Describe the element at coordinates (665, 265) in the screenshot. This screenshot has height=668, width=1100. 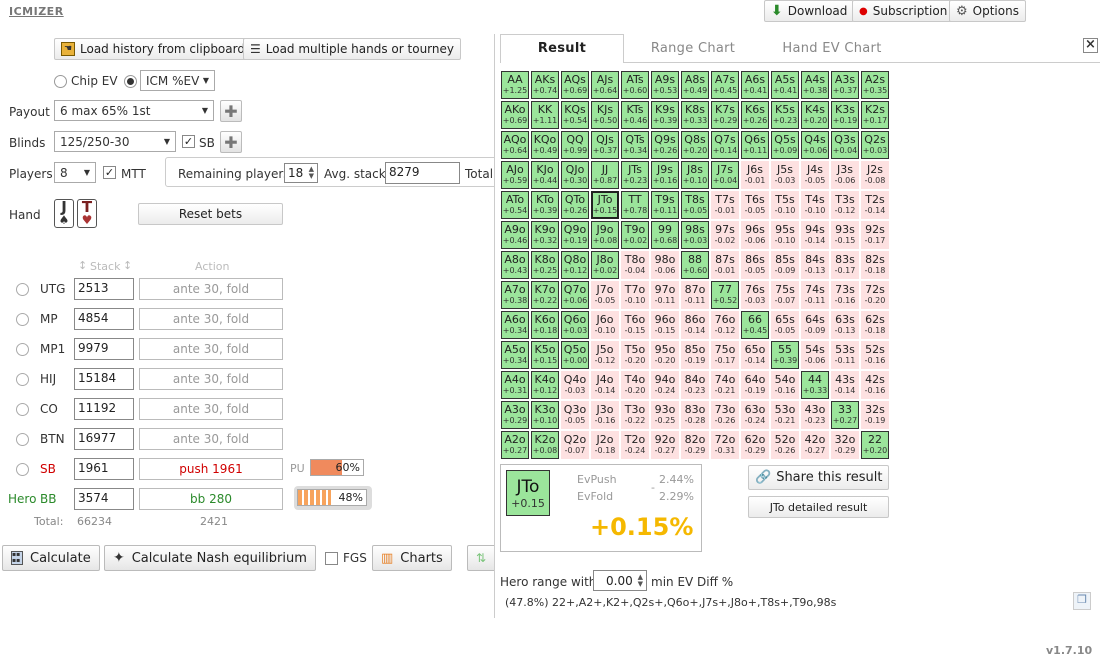
I see `hand-cell: 98o -0.06` at that location.